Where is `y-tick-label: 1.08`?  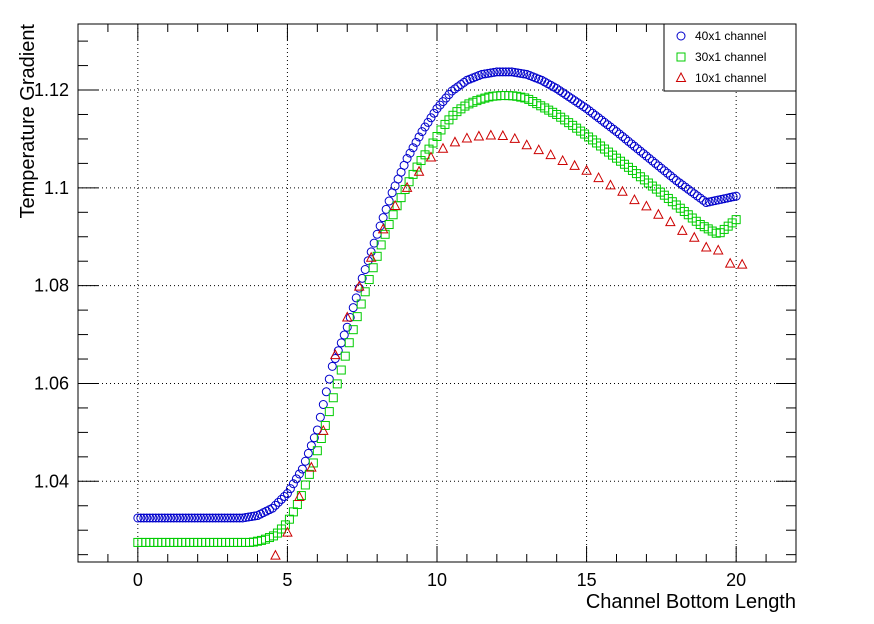 y-tick-label: 1.08 is located at coordinates (51, 286).